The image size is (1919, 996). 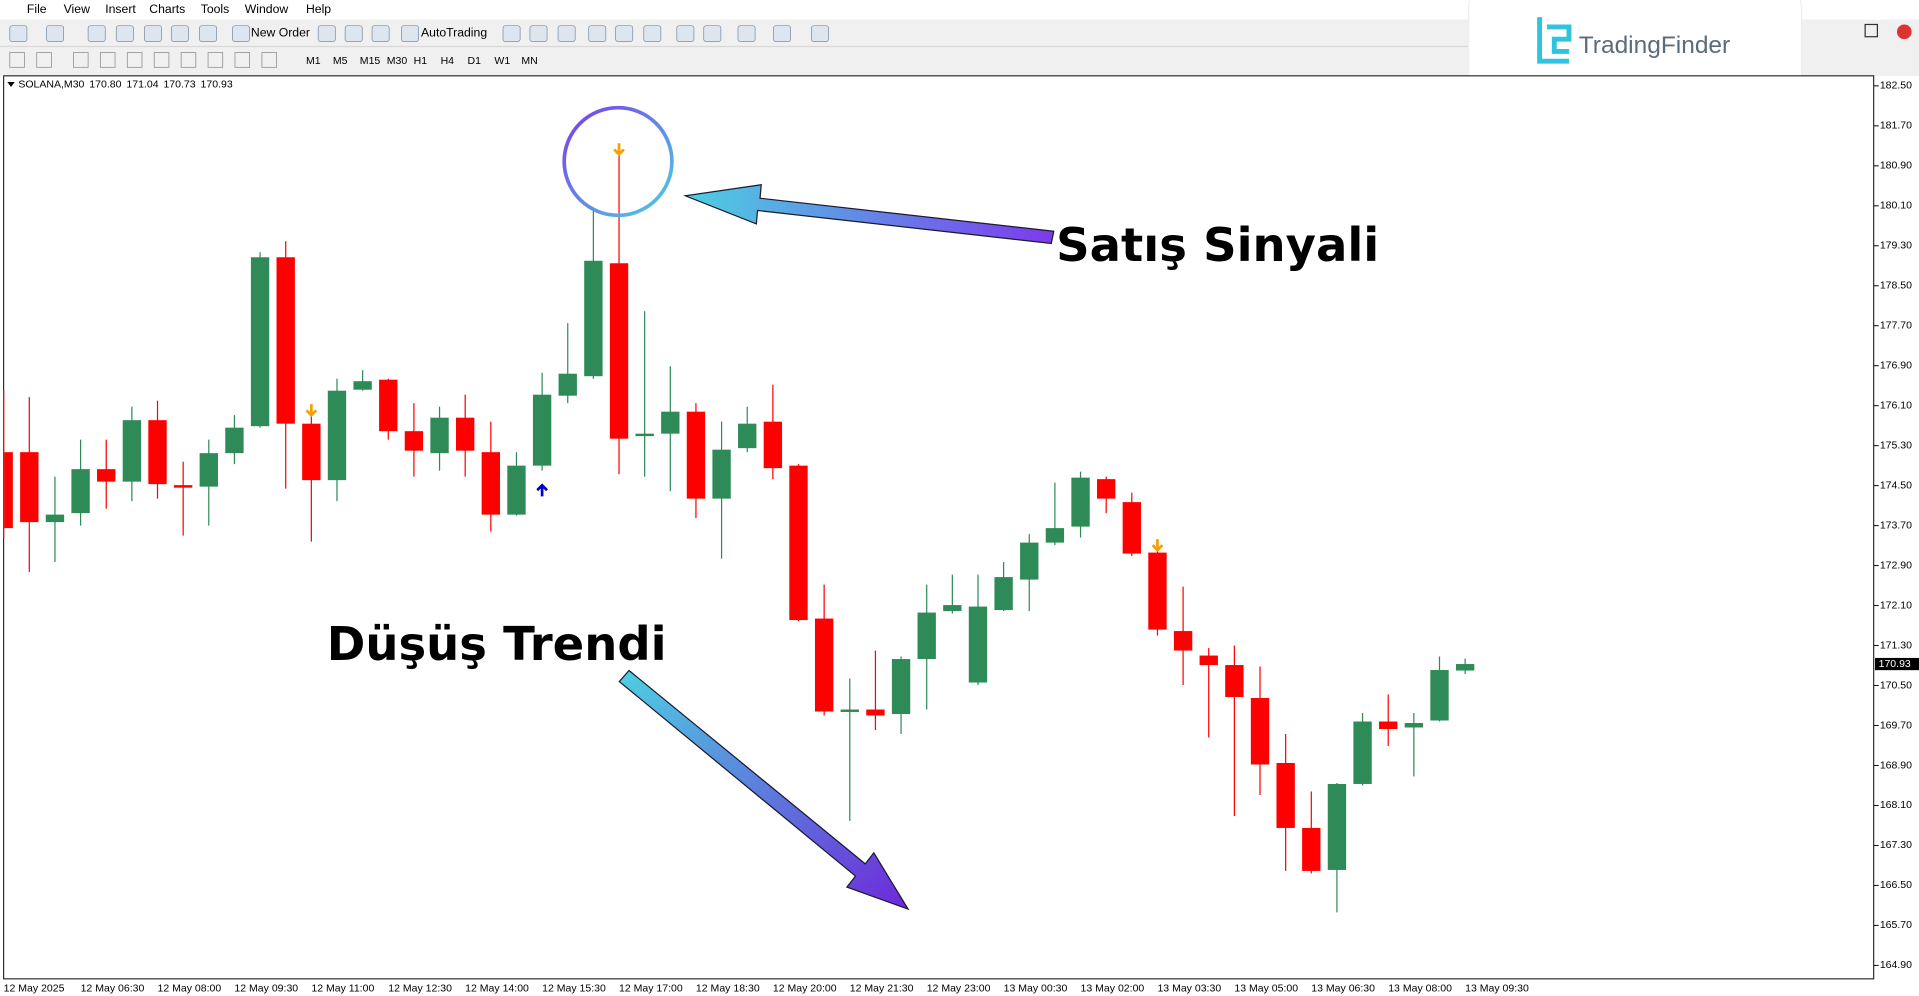 What do you see at coordinates (529, 61) in the screenshot?
I see `timeframe-button: MN` at bounding box center [529, 61].